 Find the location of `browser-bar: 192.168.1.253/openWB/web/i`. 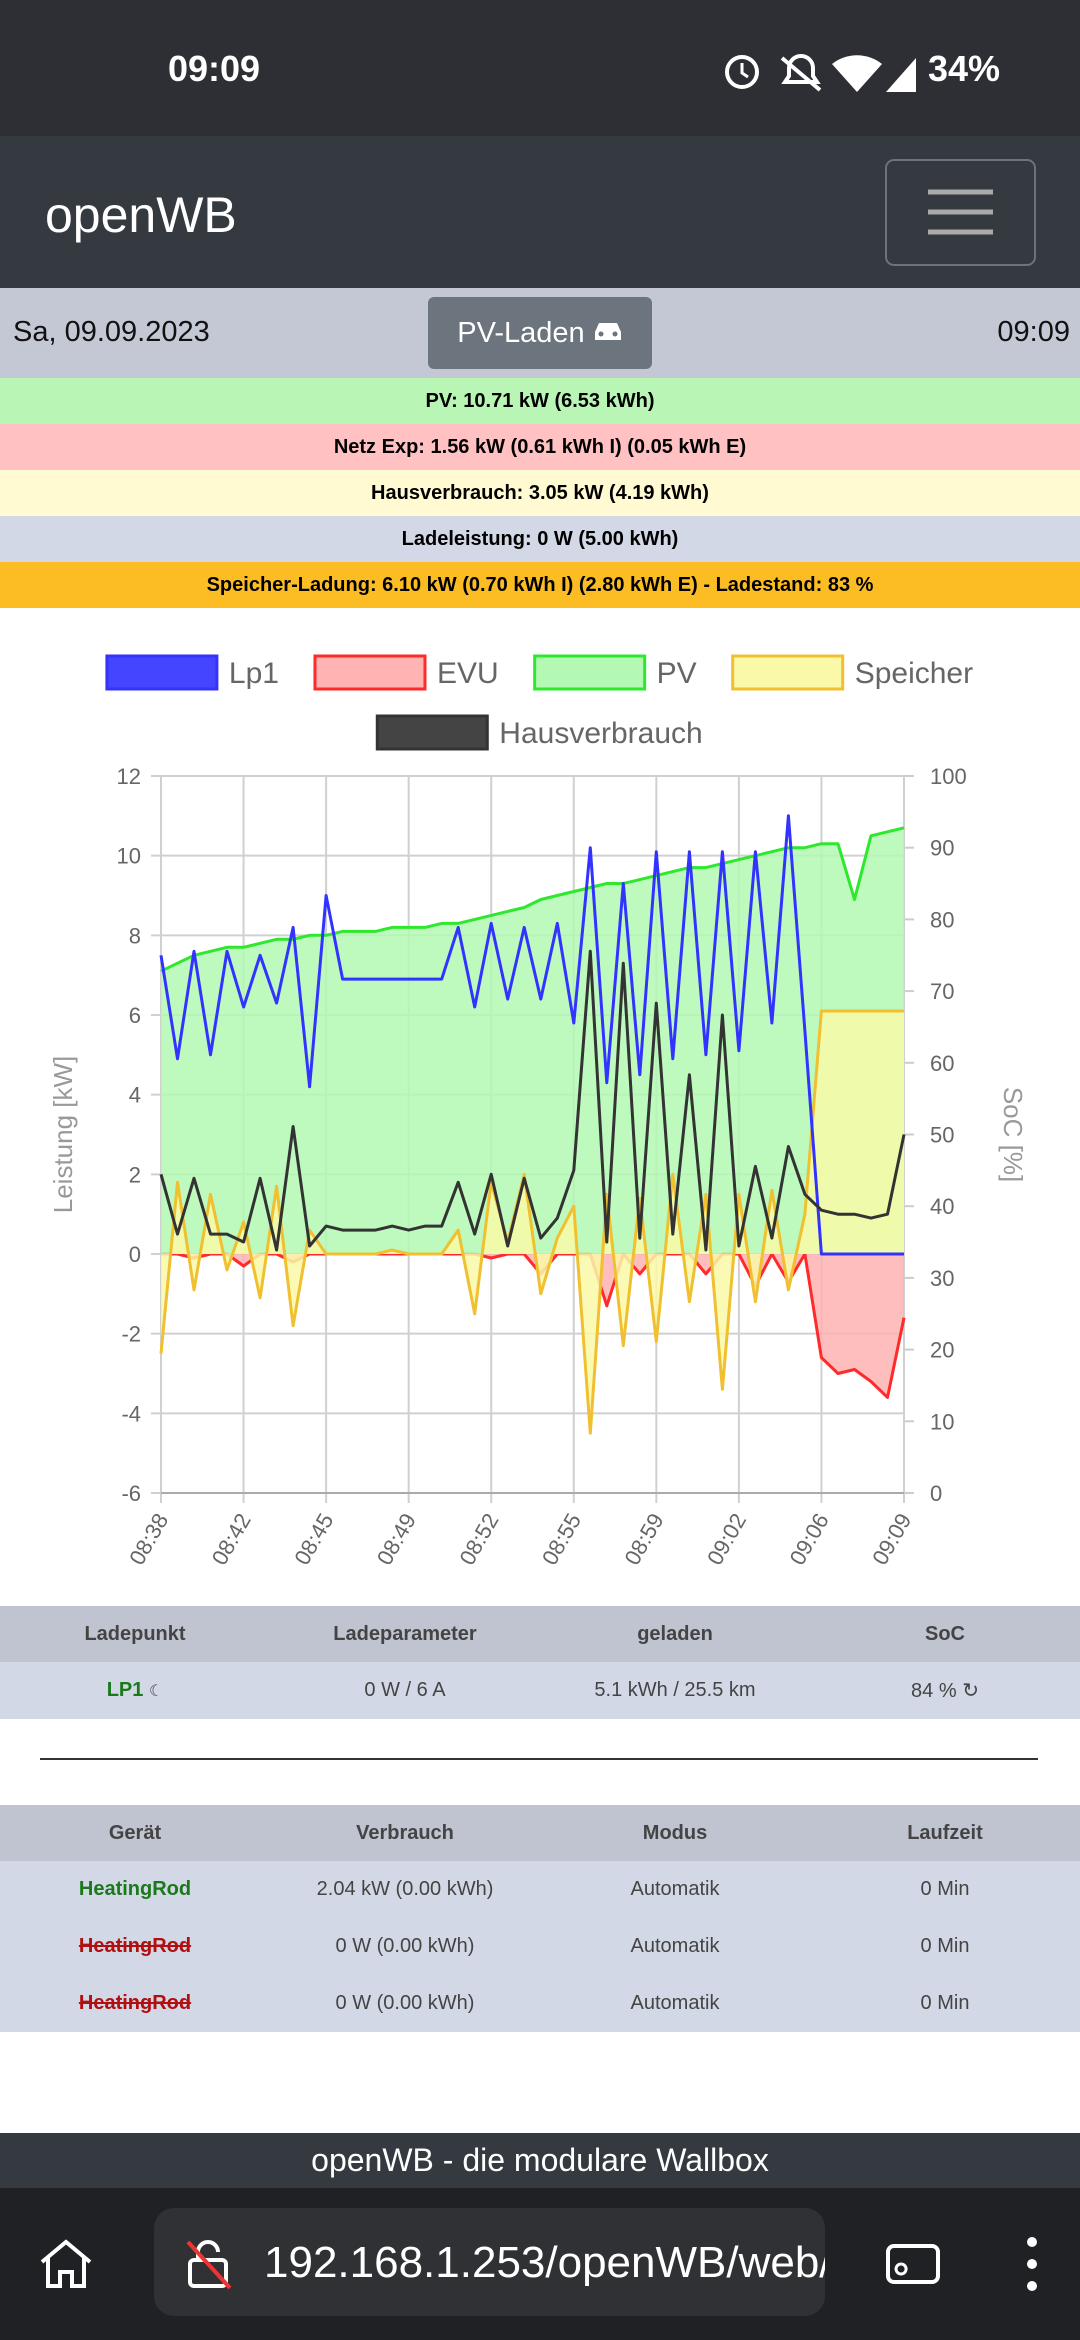

browser-bar: 192.168.1.253/openWB/web/i is located at coordinates (540, 2264).